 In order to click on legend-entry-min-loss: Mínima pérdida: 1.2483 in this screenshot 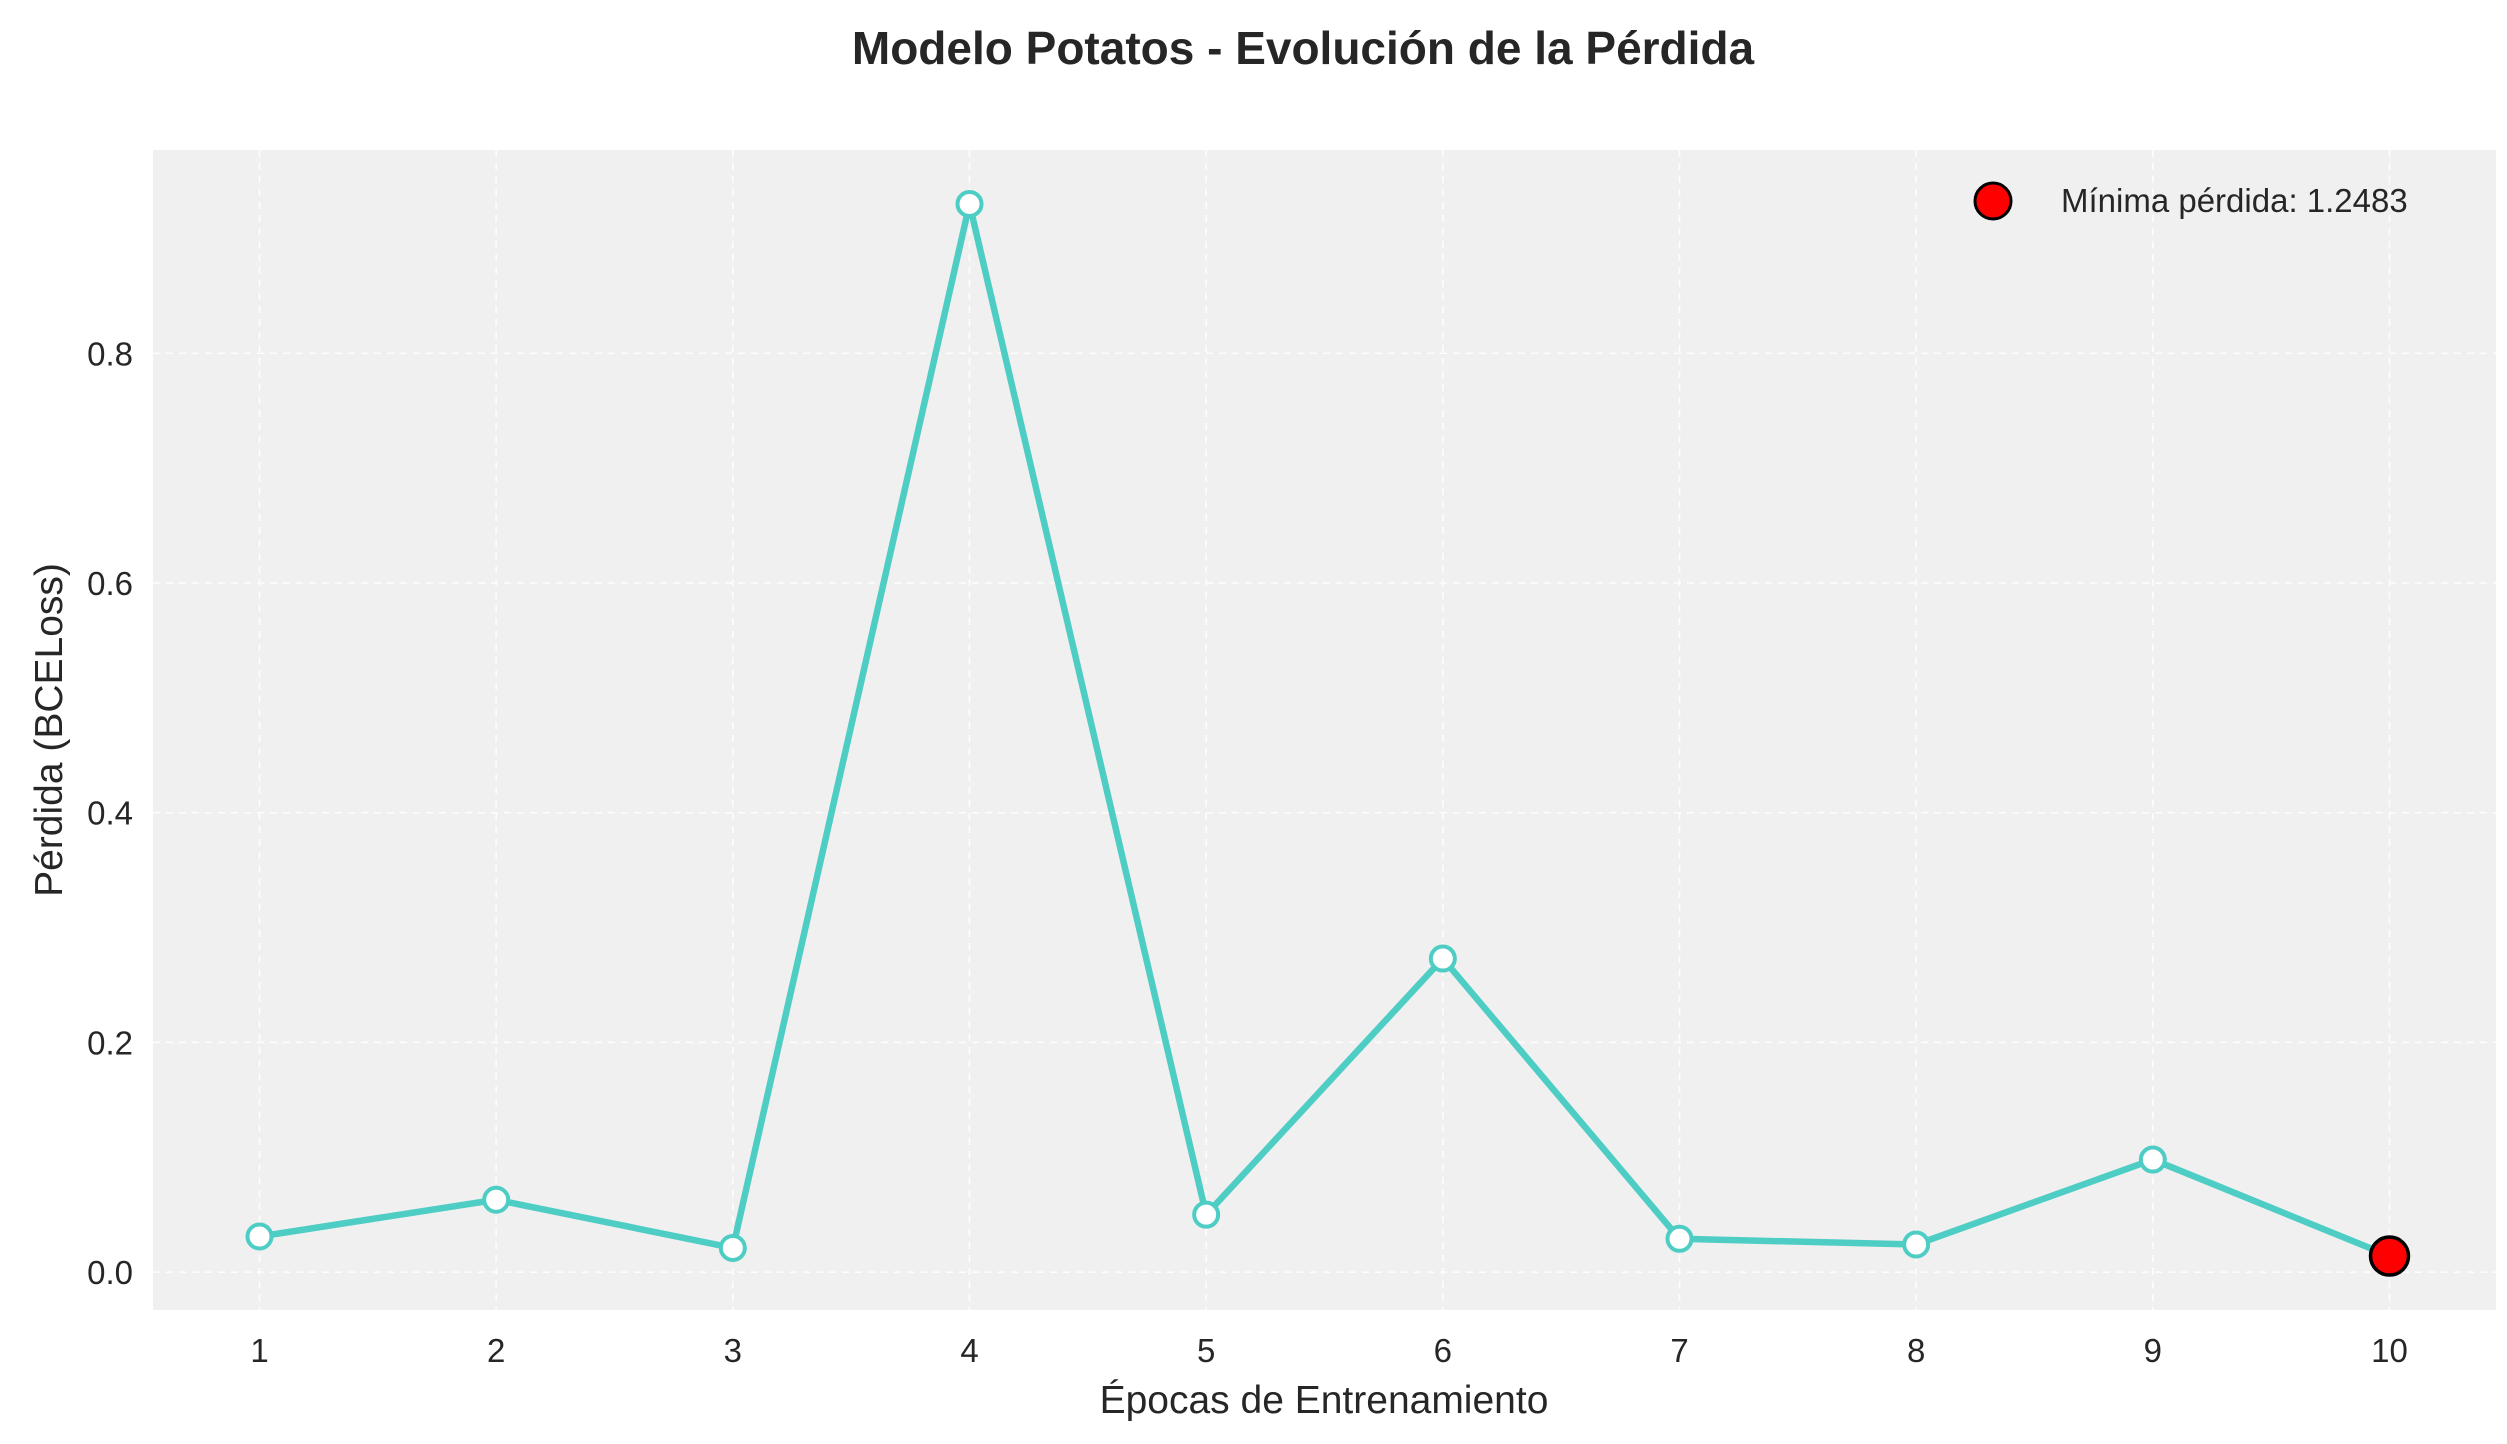, I will do `click(2234, 200)`.